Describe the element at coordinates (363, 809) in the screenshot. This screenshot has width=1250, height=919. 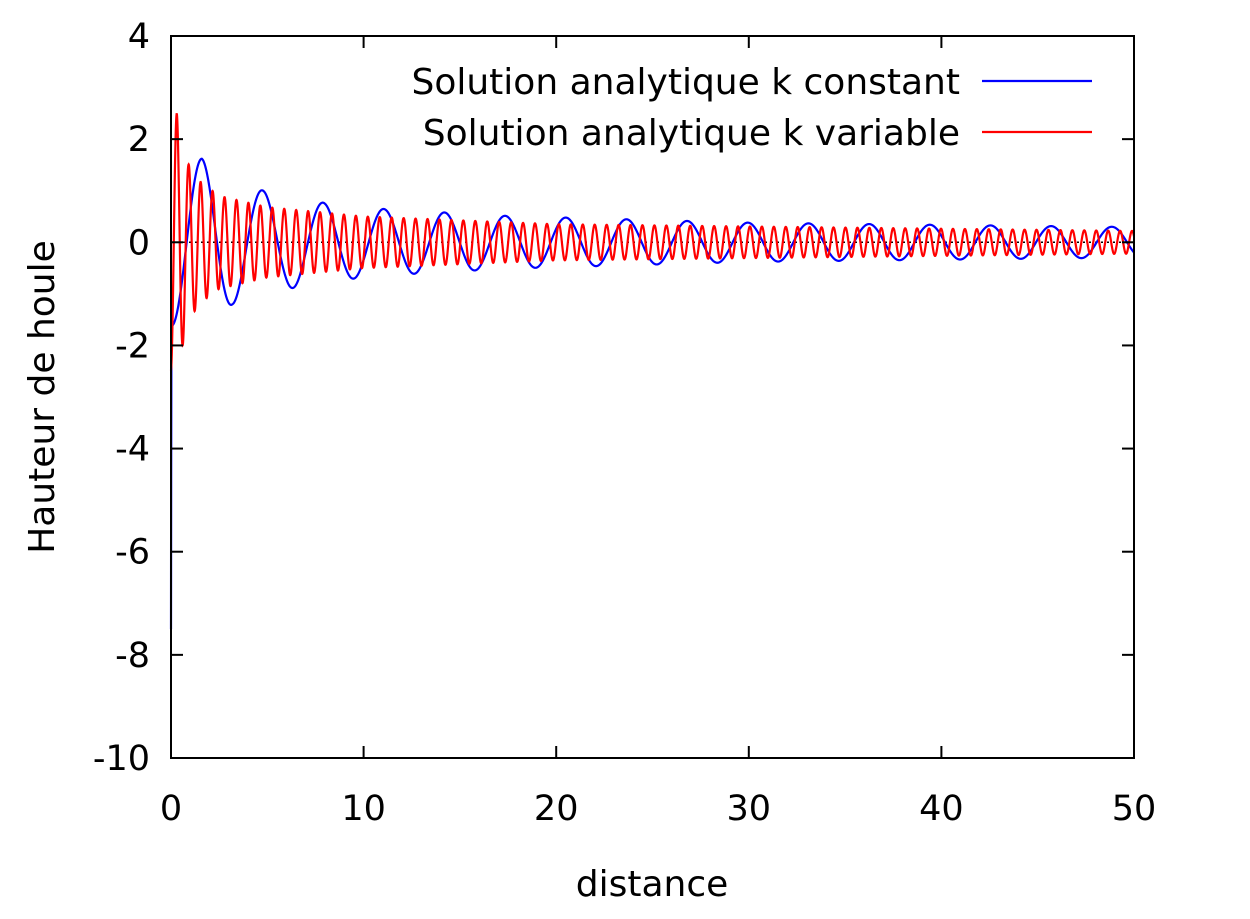
I see `x-tick-label: 10` at that location.